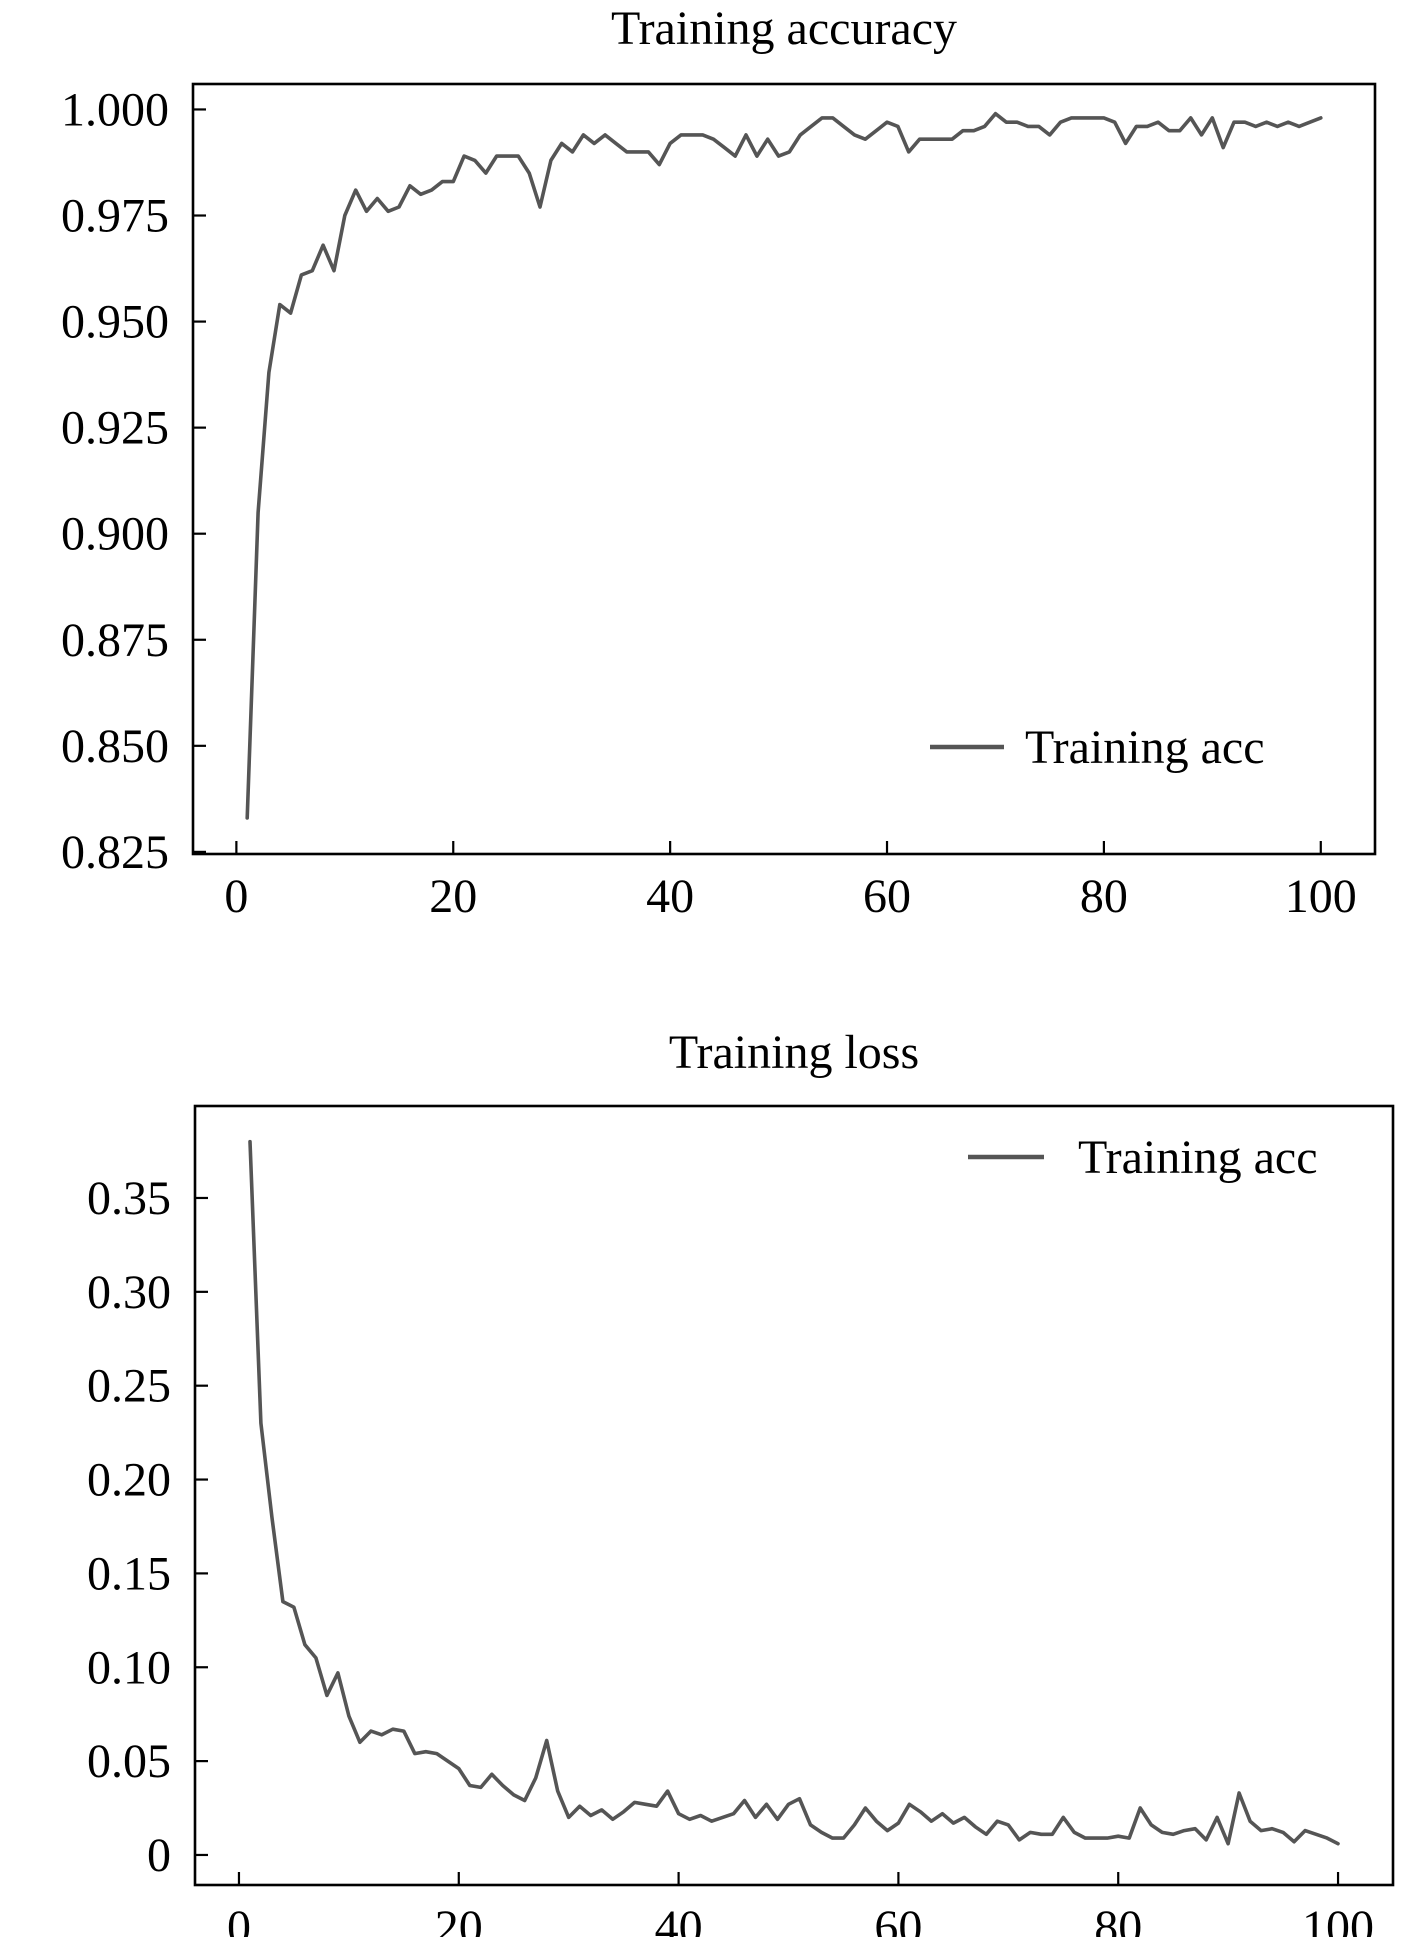 The height and width of the screenshot is (1937, 1417). Describe the element at coordinates (887, 896) in the screenshot. I see `accuracy-x-tick-label: 60` at that location.